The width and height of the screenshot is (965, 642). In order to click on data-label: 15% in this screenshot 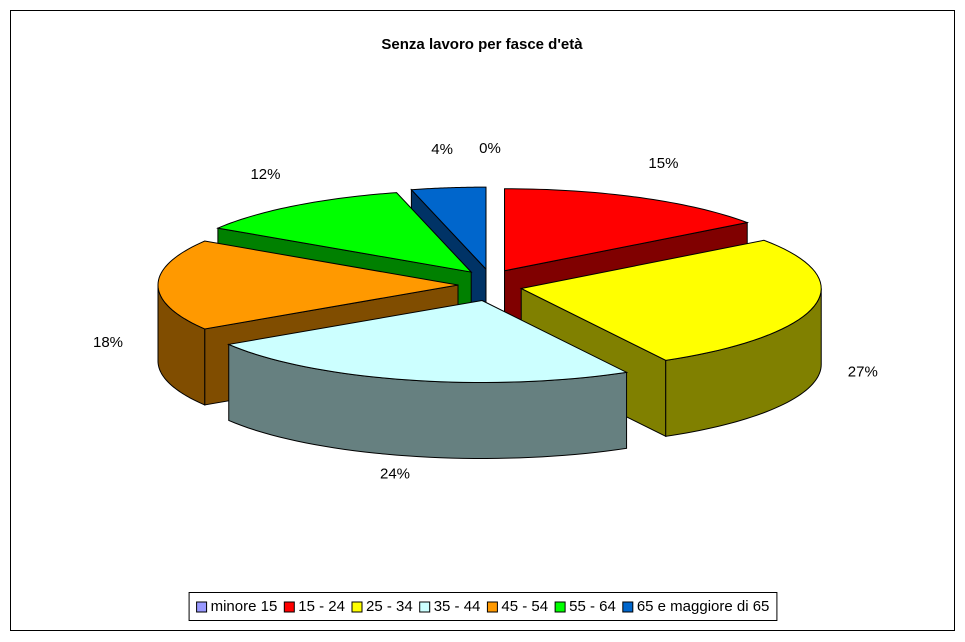, I will do `click(663, 163)`.